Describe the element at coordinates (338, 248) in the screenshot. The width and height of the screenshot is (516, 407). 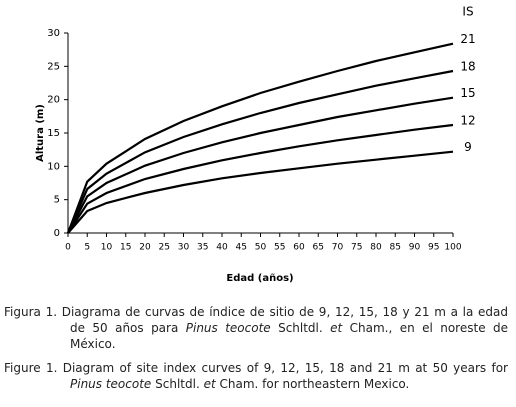
I see `x-tick-label: 70` at that location.